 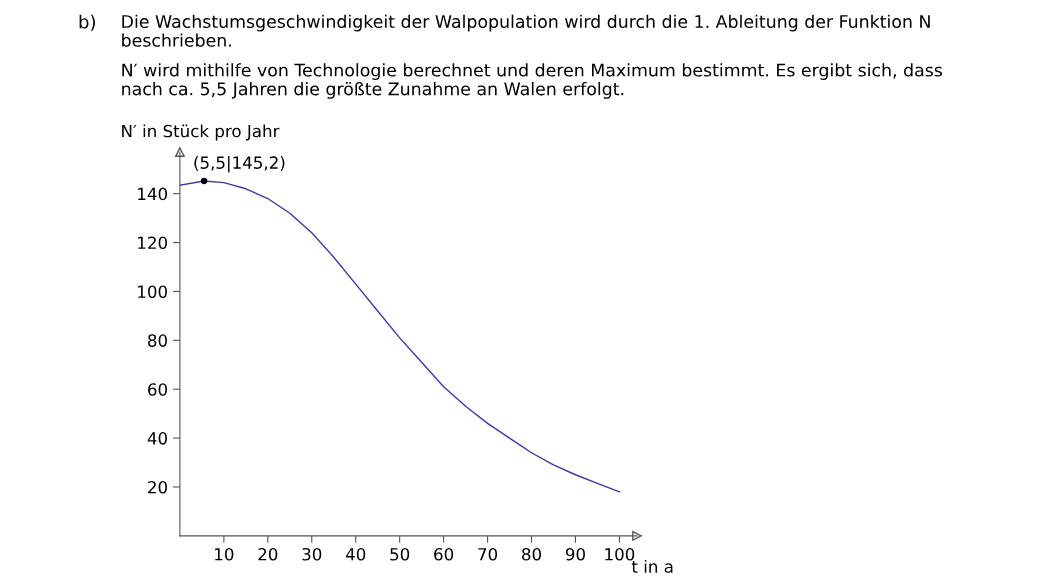 What do you see at coordinates (224, 554) in the screenshot?
I see `x-tick-label: 10` at bounding box center [224, 554].